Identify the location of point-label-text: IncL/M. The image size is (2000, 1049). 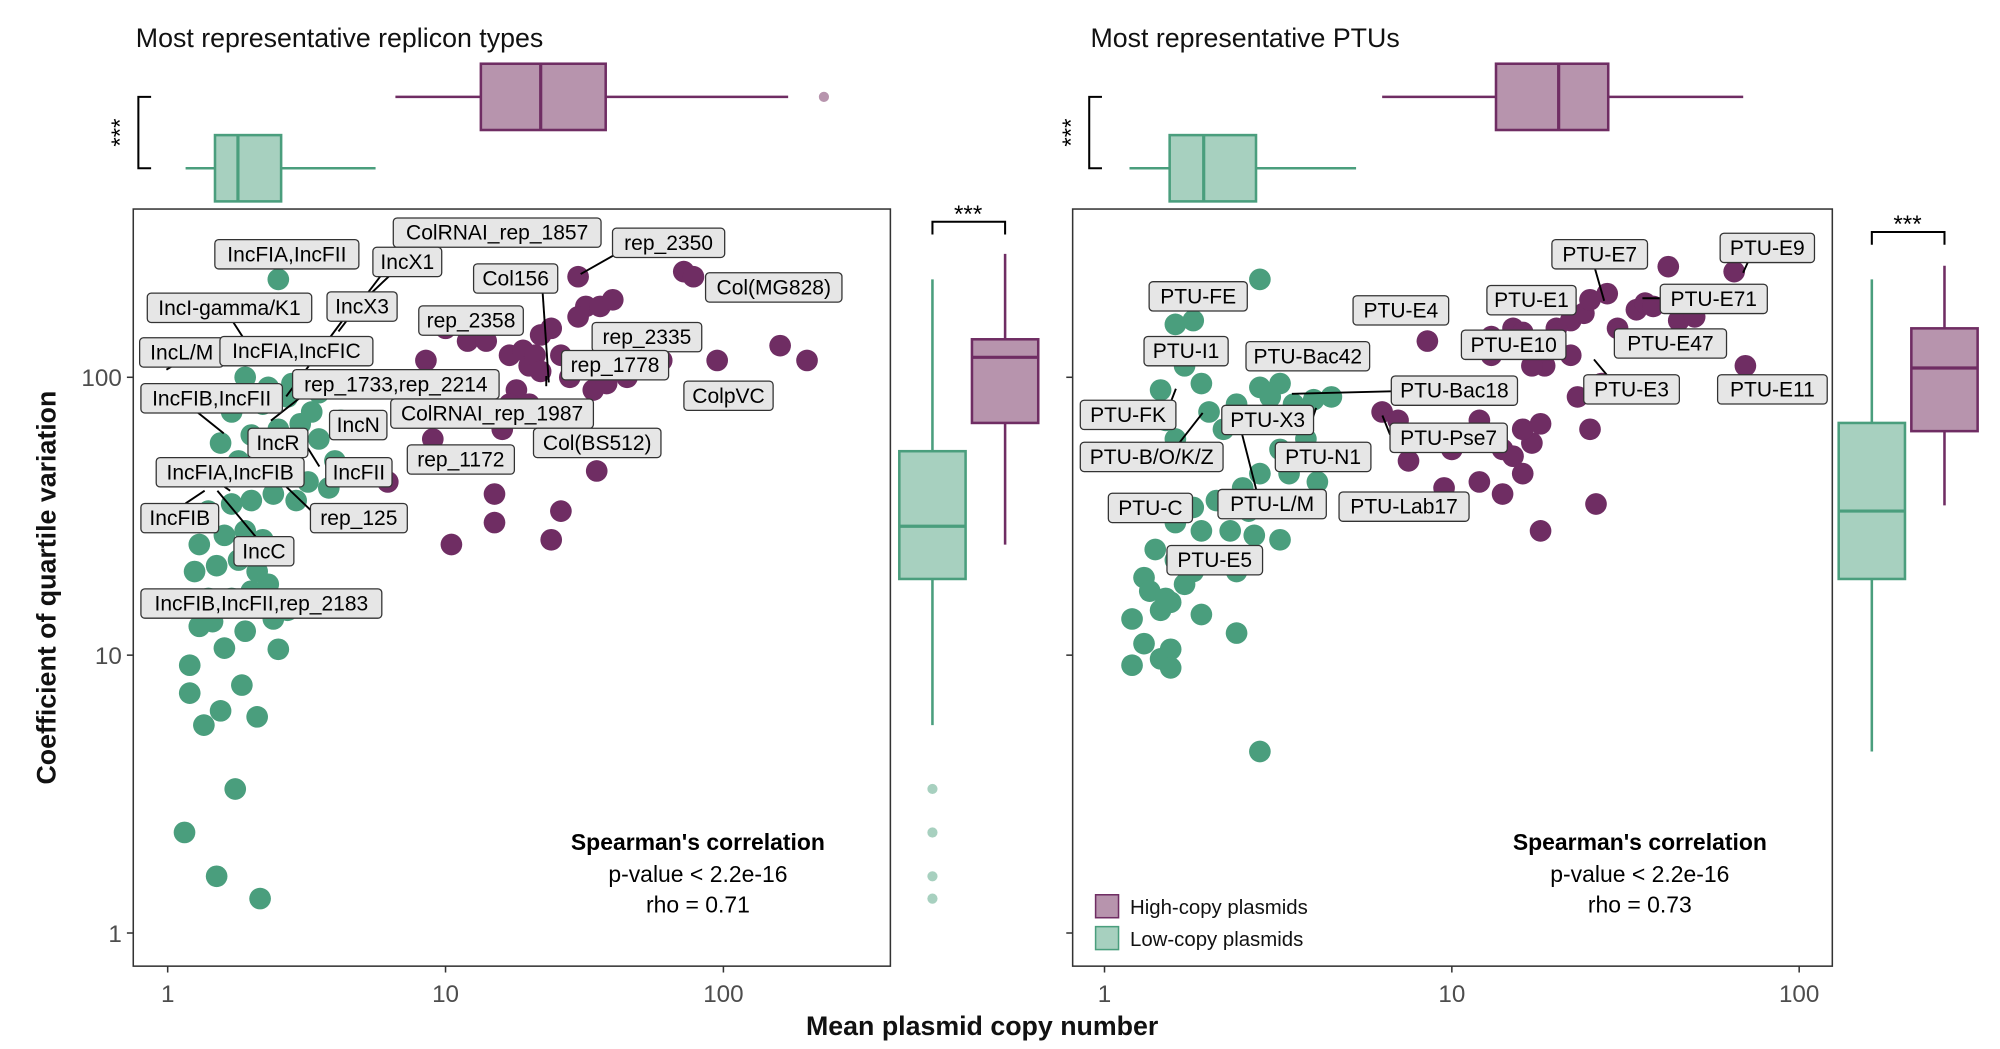
(181, 352).